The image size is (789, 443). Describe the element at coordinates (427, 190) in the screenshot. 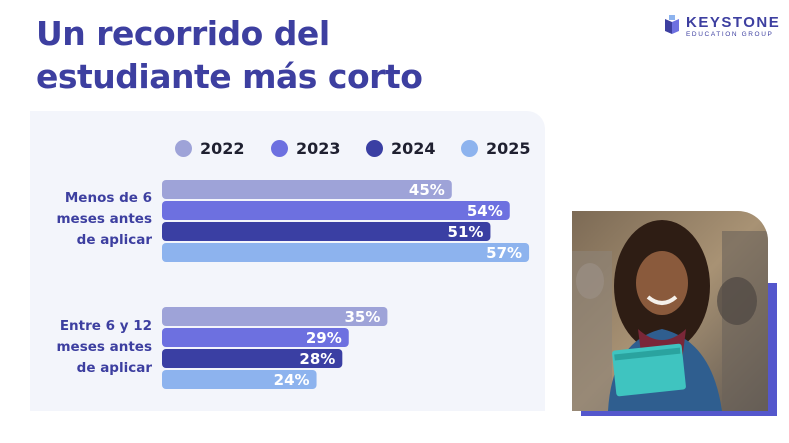

I see `data-label-2022-group-1: 45%` at that location.